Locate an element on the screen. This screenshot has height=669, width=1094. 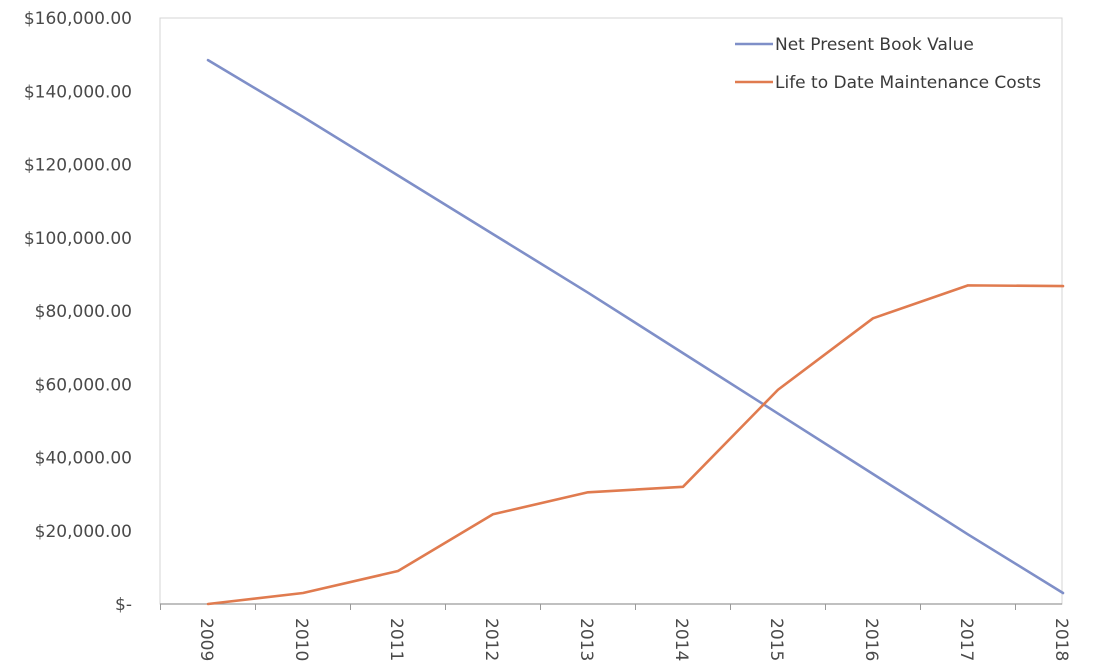
y-tick-label: $140,000.00 is located at coordinates (78, 92).